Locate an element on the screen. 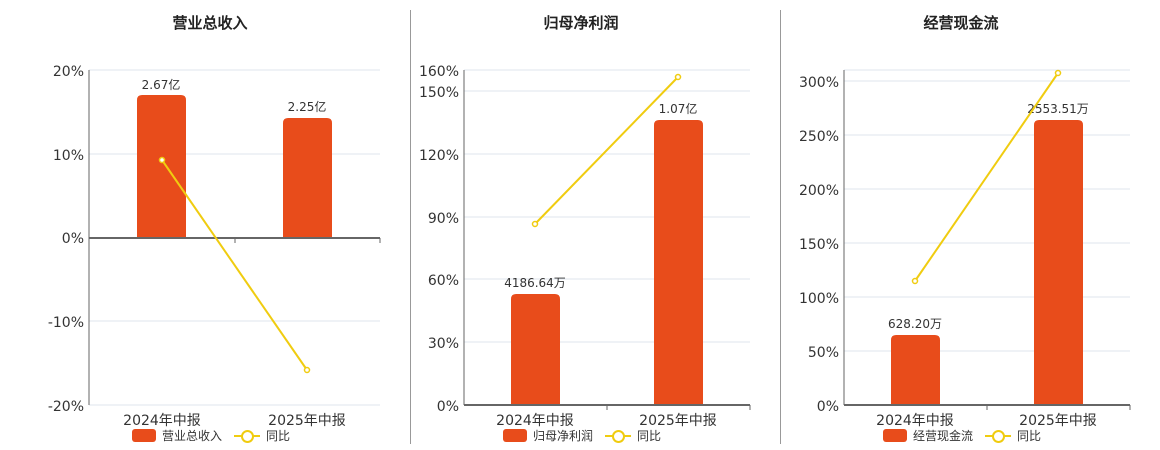 Image resolution: width=1160 pixels, height=450 pixels. y-axis-ticks: 300% 250% 200% 150% 100% 50% 0% is located at coordinates (819, 245).